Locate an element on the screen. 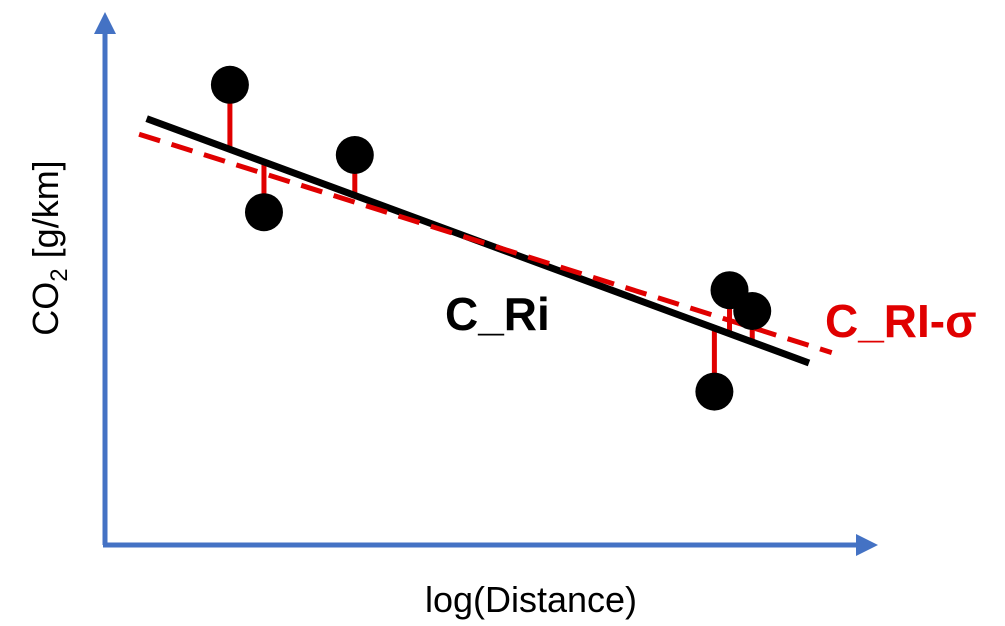  y-axis-label-unit: [g/km] is located at coordinates (45, 214).